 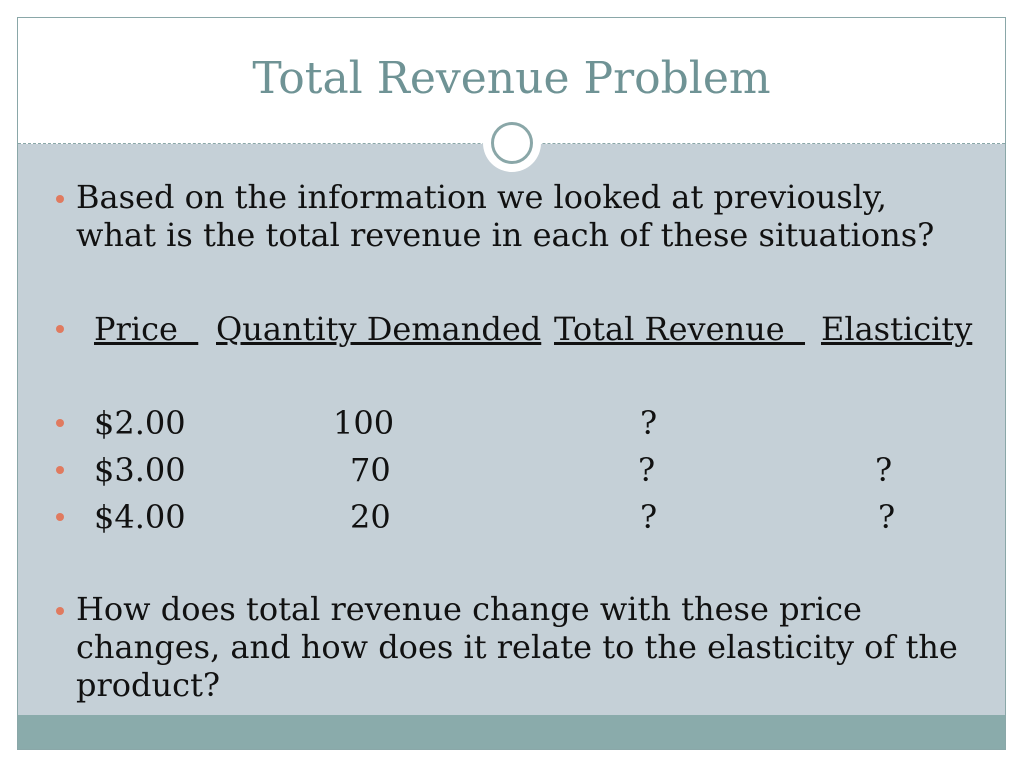 What do you see at coordinates (511, 471) in the screenshot?
I see `table-row: $3.00 70 ? ?` at bounding box center [511, 471].